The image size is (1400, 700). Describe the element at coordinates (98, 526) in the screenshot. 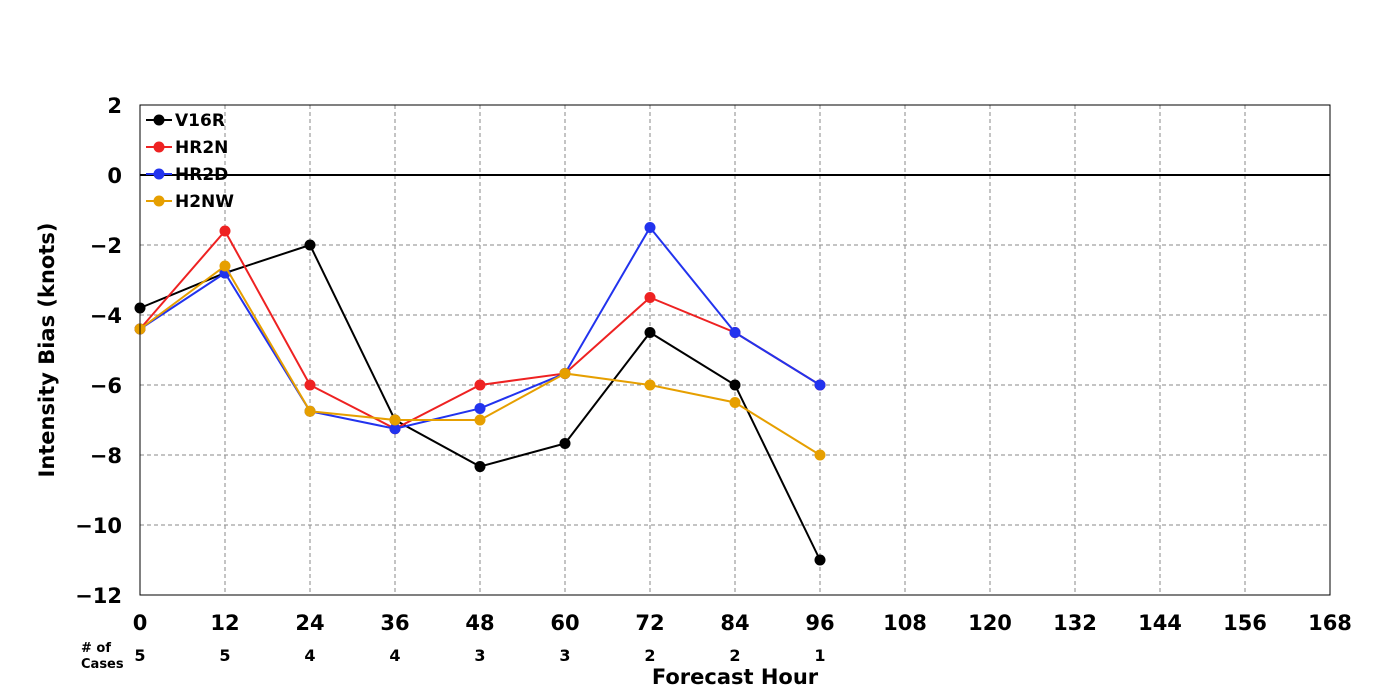

I see `y-tick-label: −10` at that location.